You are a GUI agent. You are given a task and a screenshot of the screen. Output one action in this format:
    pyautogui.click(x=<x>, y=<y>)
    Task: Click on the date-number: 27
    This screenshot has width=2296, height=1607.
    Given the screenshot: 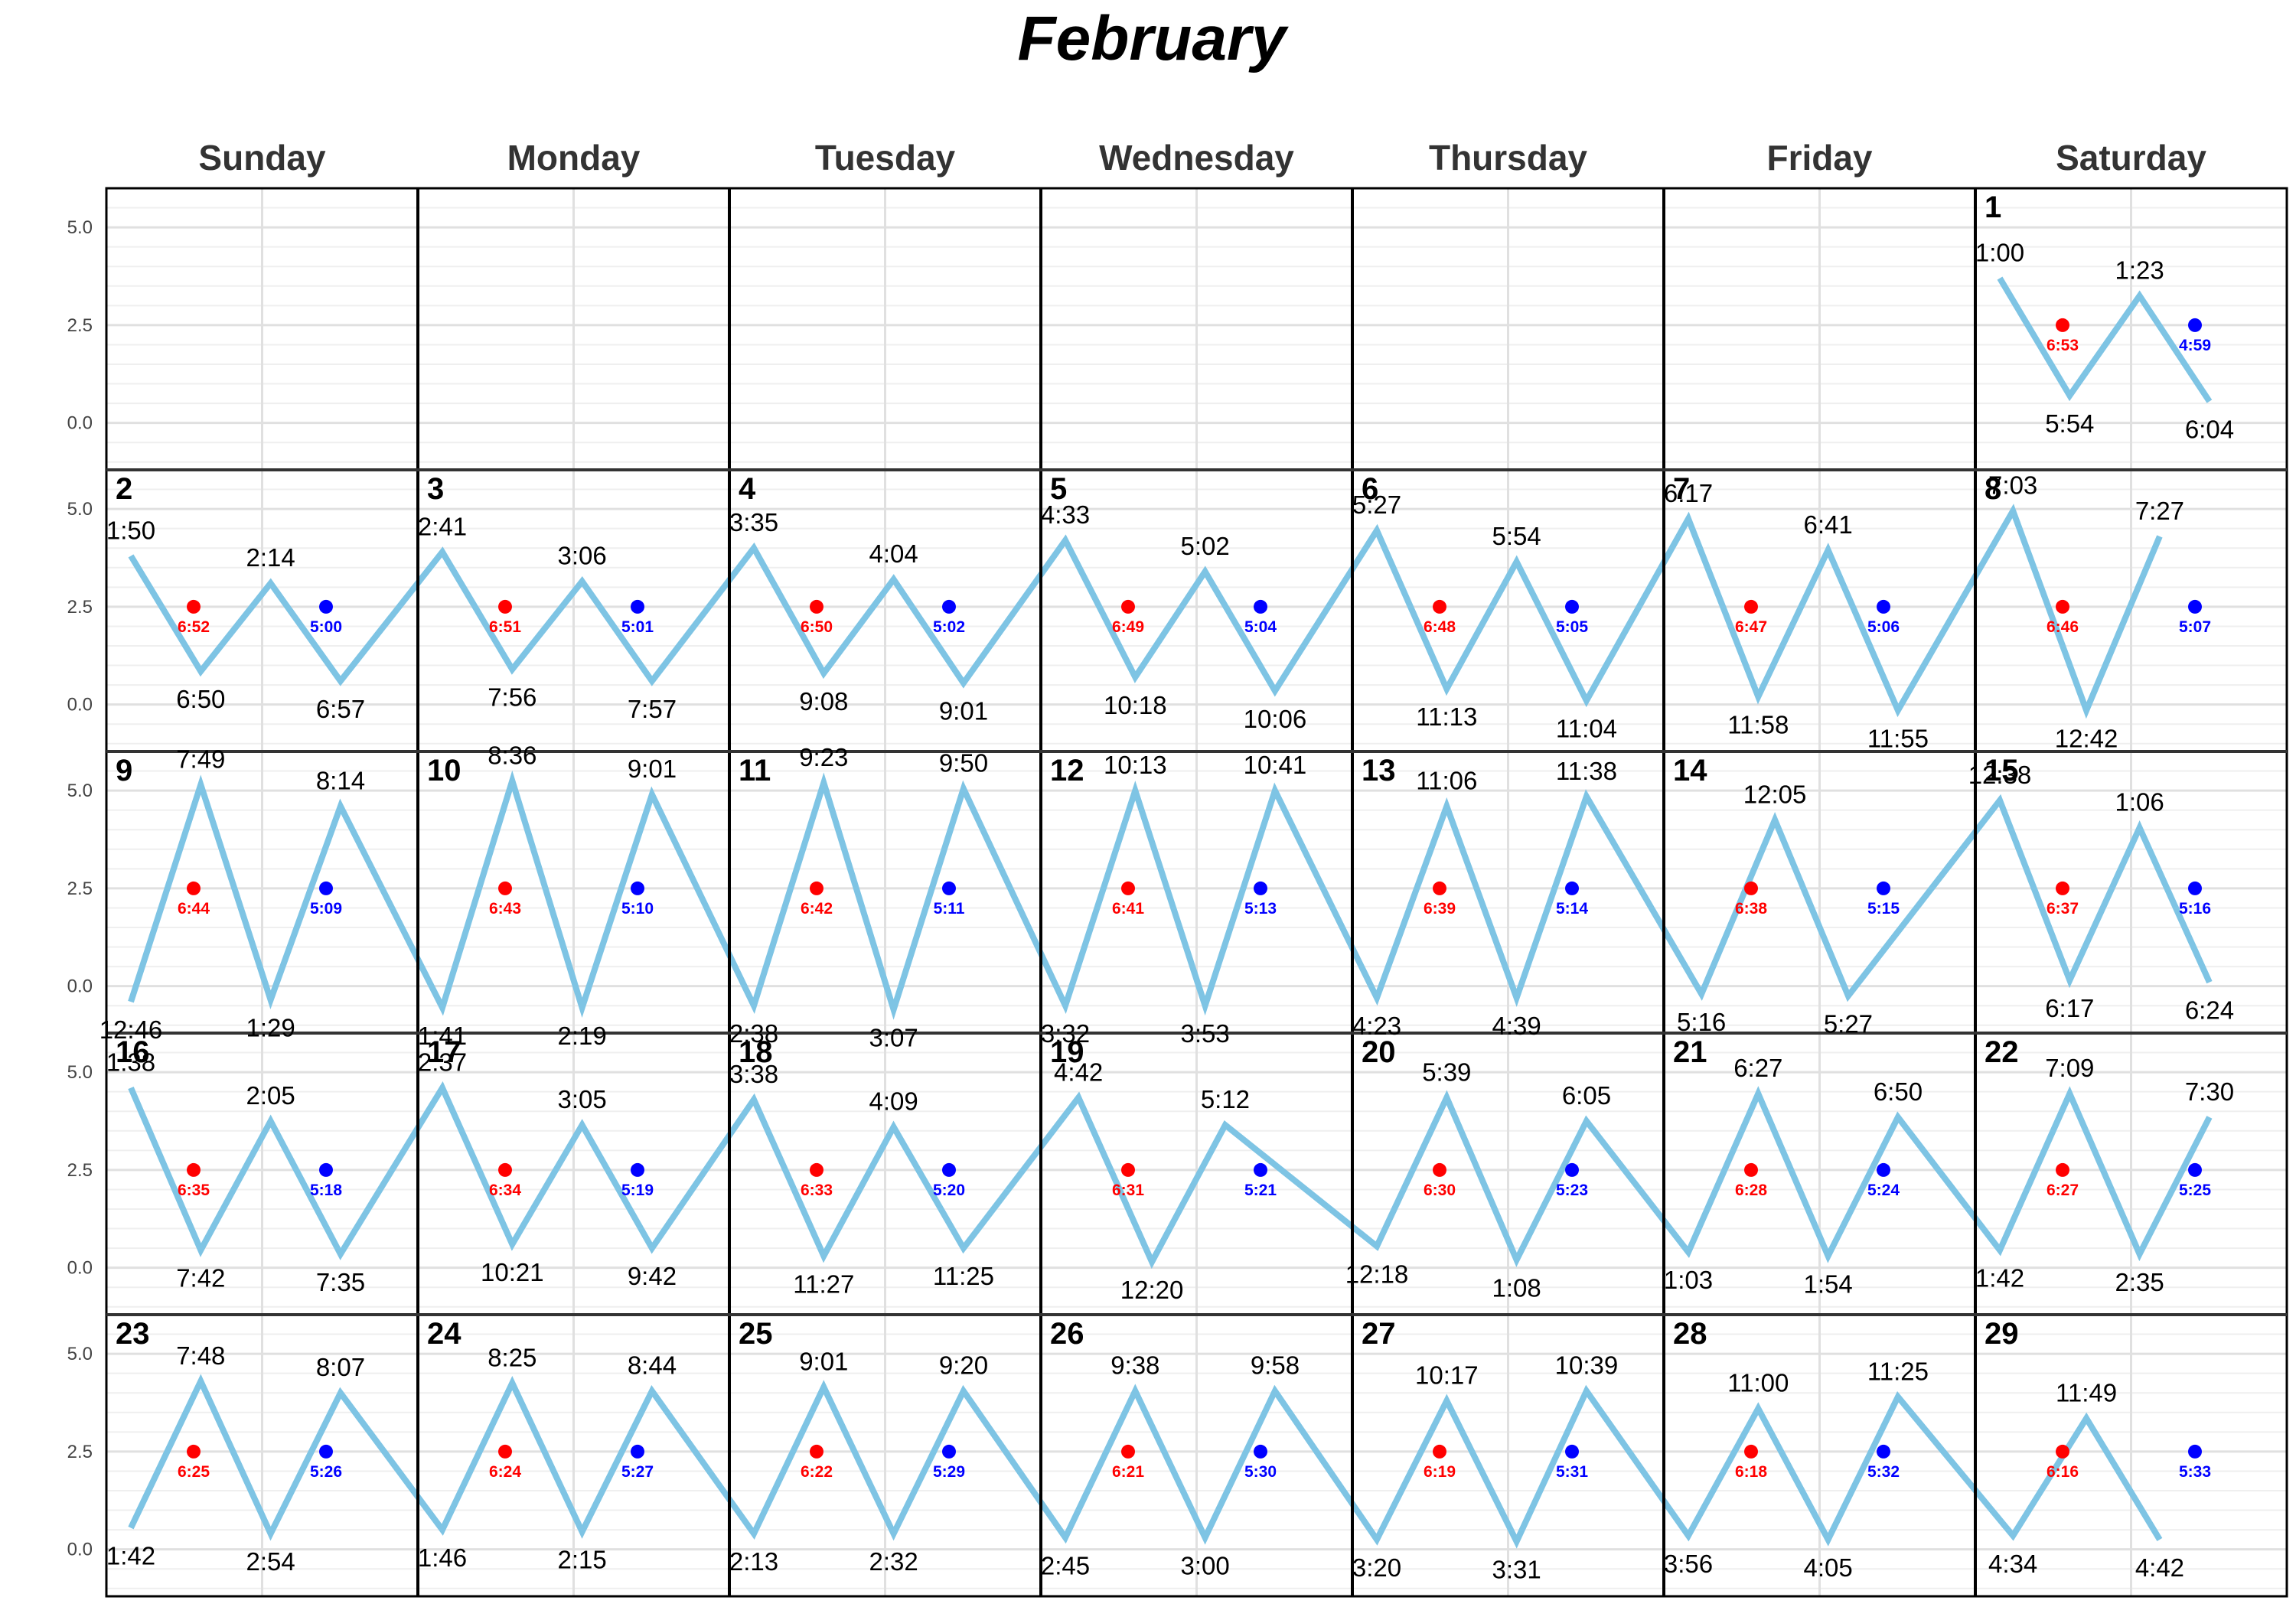 What is the action you would take?
    pyautogui.click(x=1379, y=1334)
    